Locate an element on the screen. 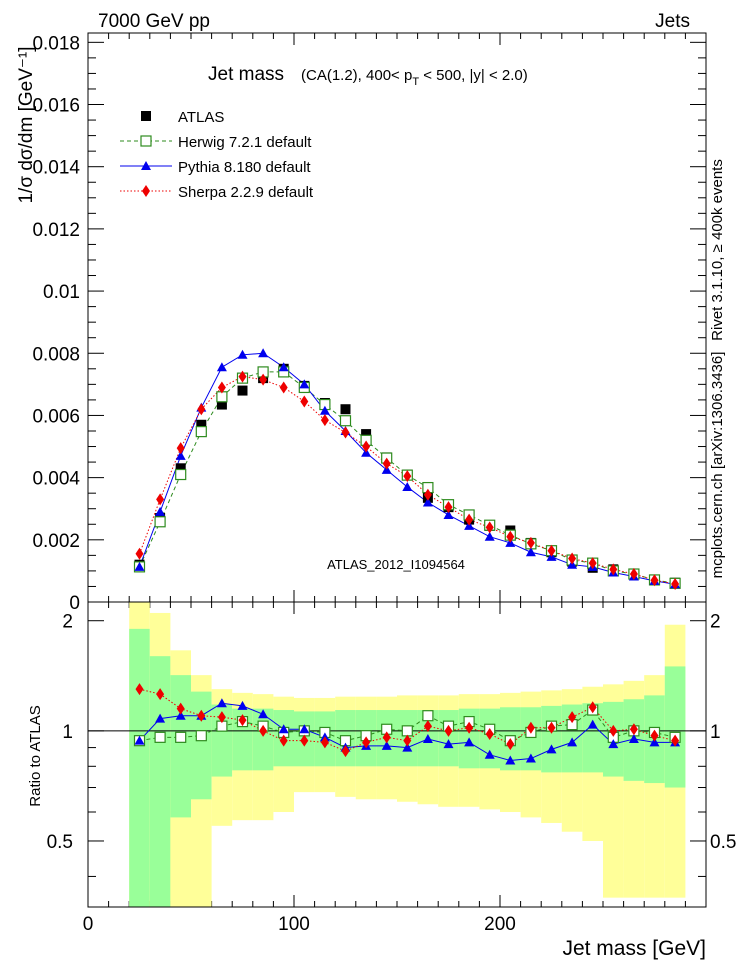 The width and height of the screenshot is (746, 977). x-axis-label: Jet mass [GeV] is located at coordinates (634, 948).